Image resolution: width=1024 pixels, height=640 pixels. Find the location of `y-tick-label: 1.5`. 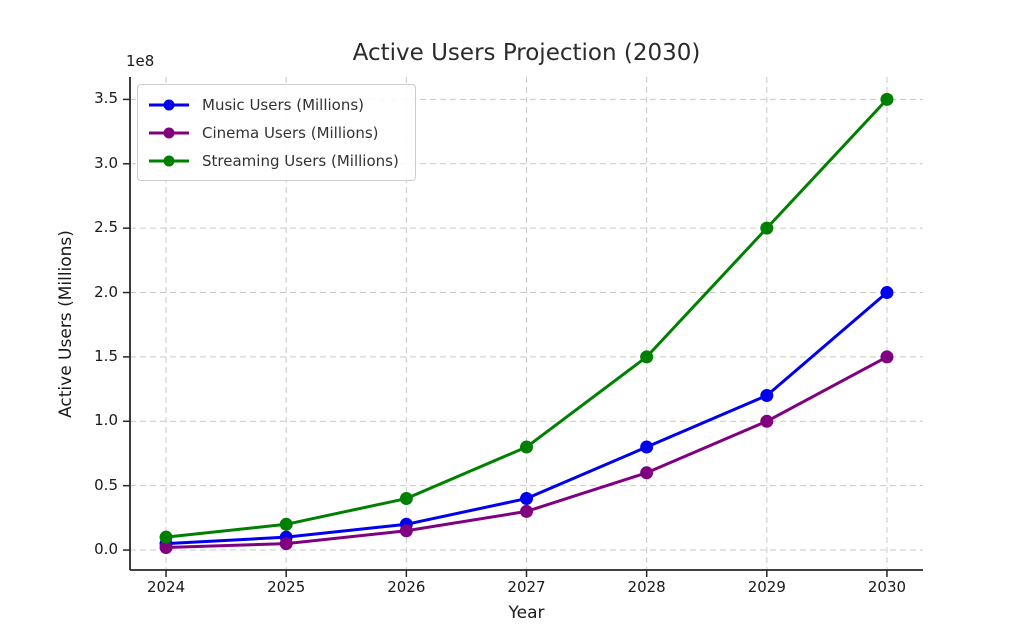

y-tick-label: 1.5 is located at coordinates (106, 355).